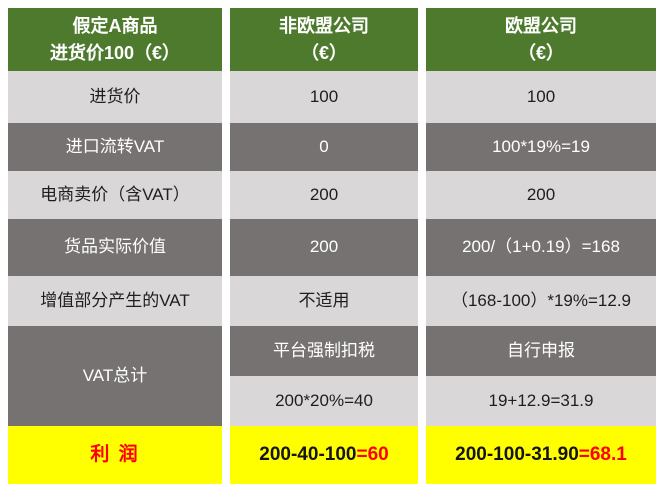 Image resolution: width=664 pixels, height=497 pixels. What do you see at coordinates (115, 39) in the screenshot?
I see `header-cell-assumption: 假定A商品 进货价100（€）` at bounding box center [115, 39].